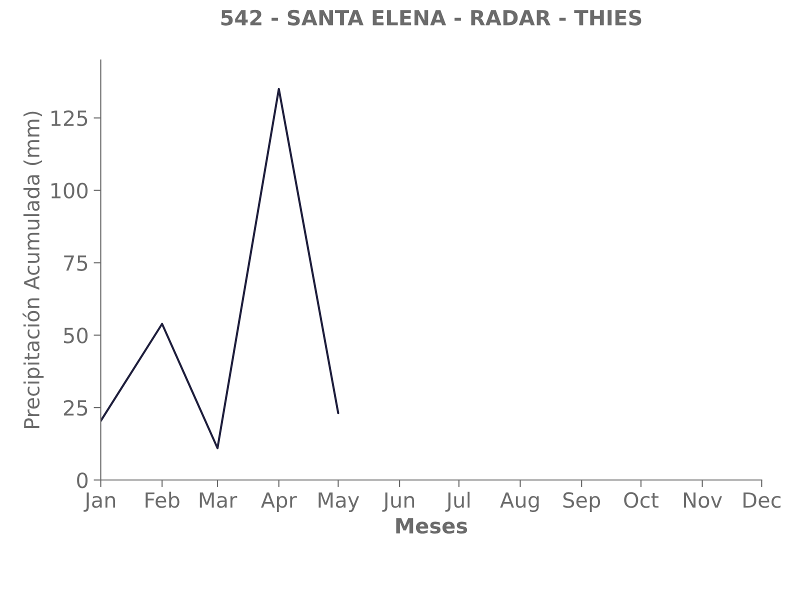  What do you see at coordinates (76, 336) in the screenshot?
I see `y-tick-label: 50` at bounding box center [76, 336].